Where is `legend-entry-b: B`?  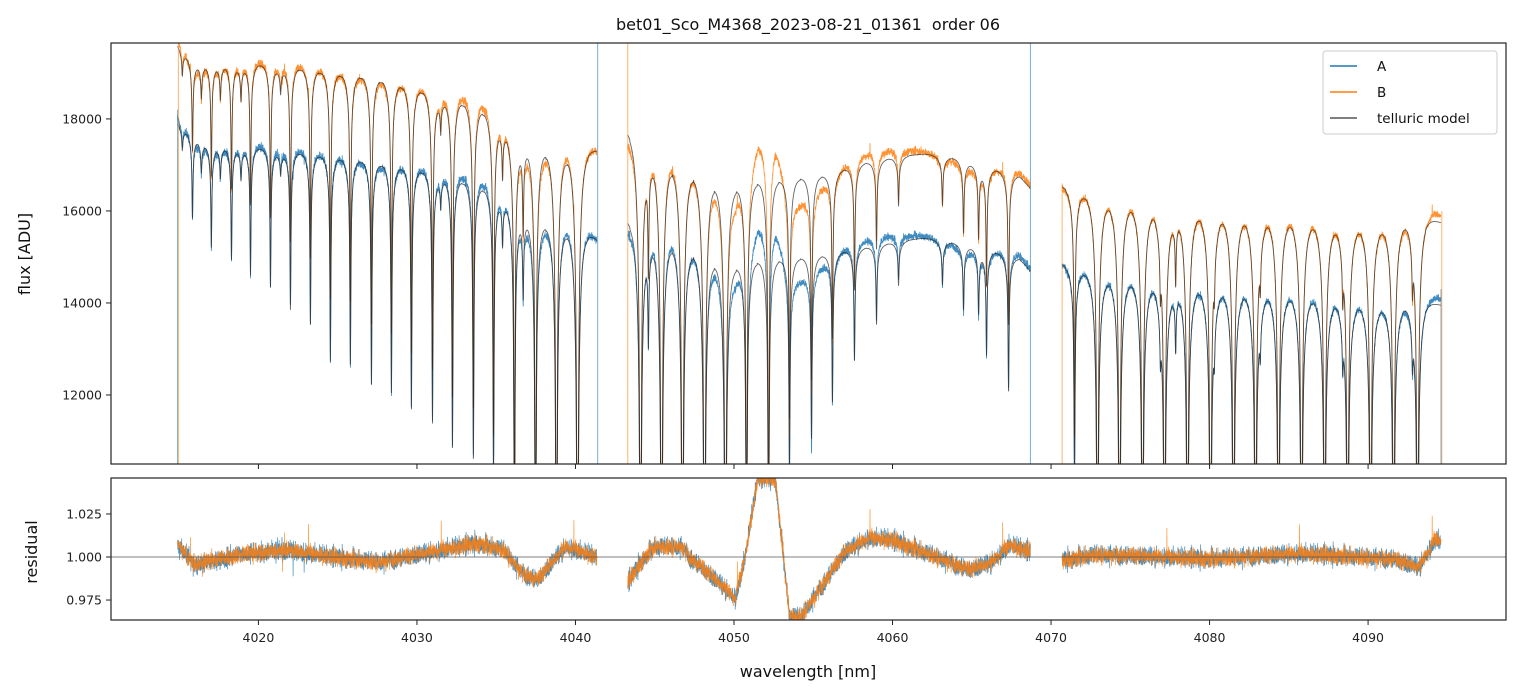
legend-entry-b: B is located at coordinates (1358, 93).